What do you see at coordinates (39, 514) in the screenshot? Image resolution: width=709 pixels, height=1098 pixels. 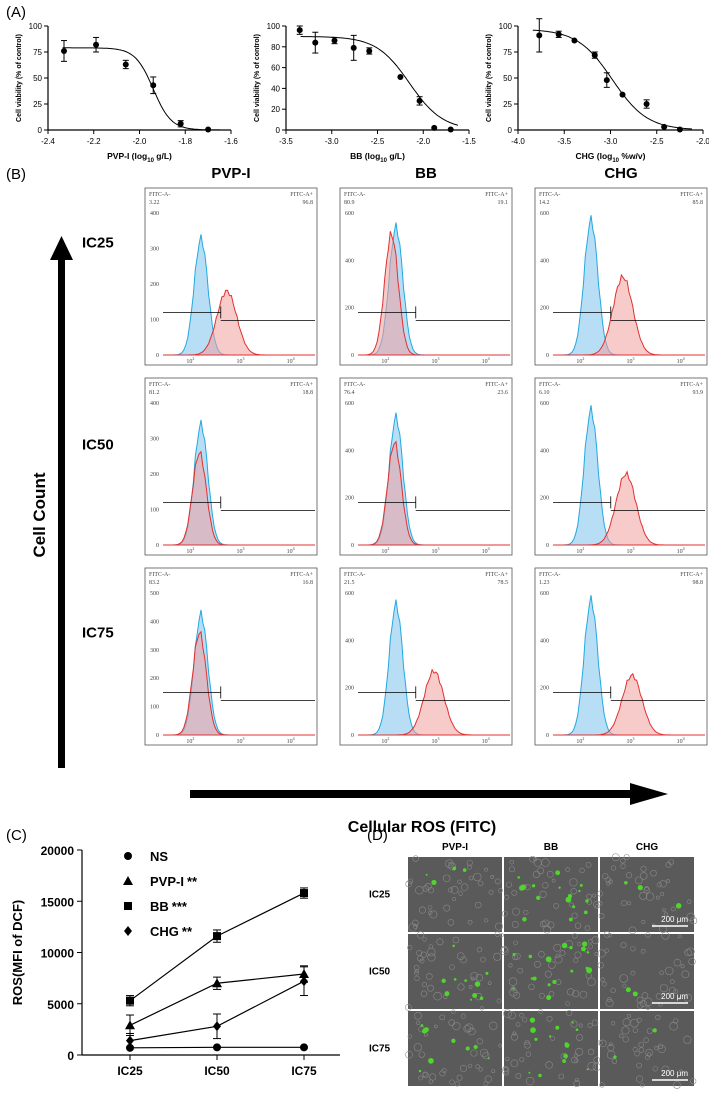 I see `y-arrow-label: Cell Count` at bounding box center [39, 514].